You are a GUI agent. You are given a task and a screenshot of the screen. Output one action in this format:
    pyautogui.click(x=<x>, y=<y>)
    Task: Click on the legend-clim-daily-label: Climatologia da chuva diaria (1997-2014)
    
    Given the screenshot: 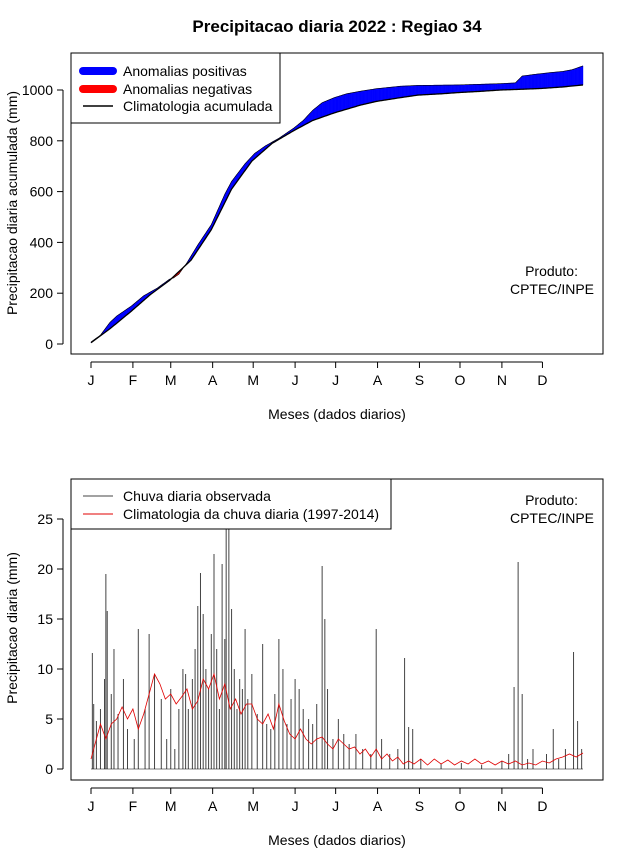 What is the action you would take?
    pyautogui.click(x=251, y=514)
    